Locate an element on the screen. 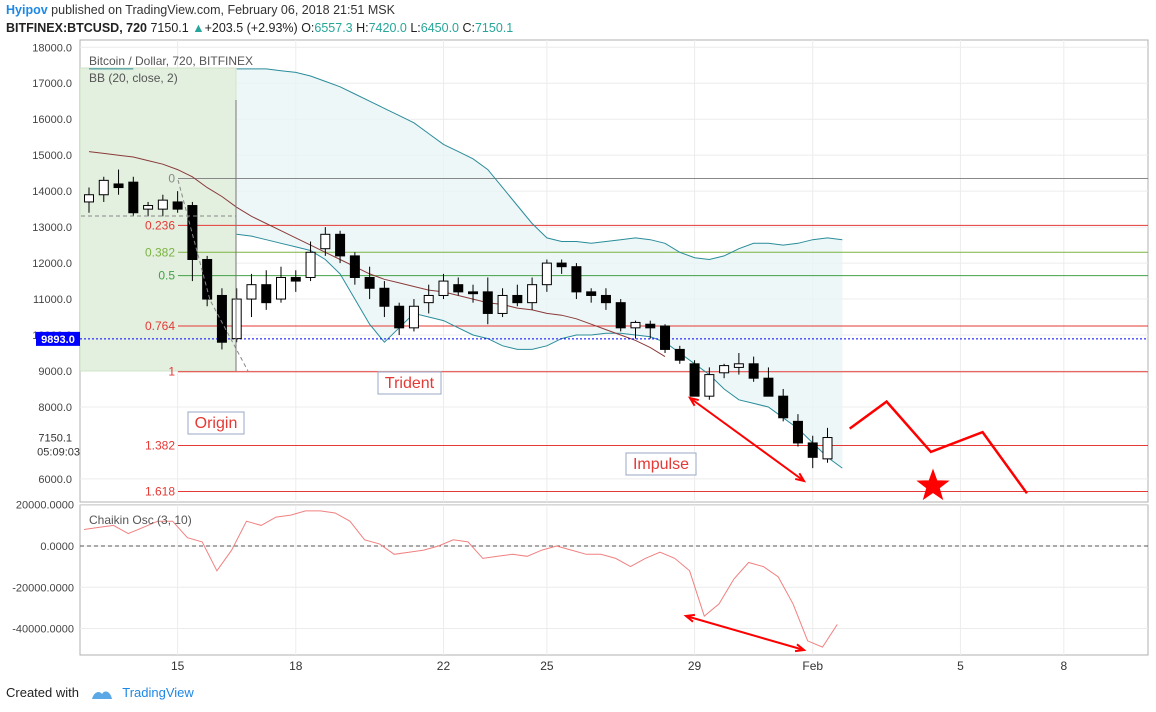  open-value: 6557.3 is located at coordinates (333, 28).